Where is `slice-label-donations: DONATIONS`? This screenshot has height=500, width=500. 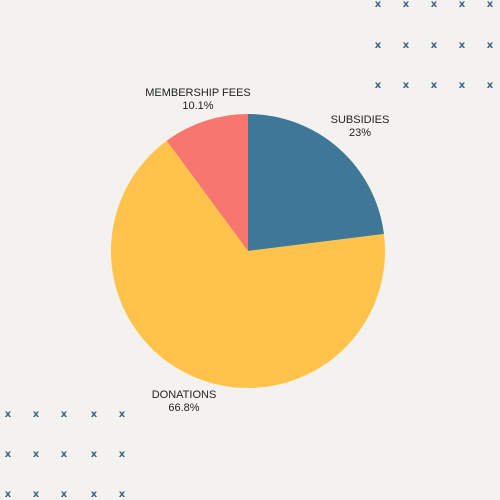 slice-label-donations: DONATIONS is located at coordinates (184, 395).